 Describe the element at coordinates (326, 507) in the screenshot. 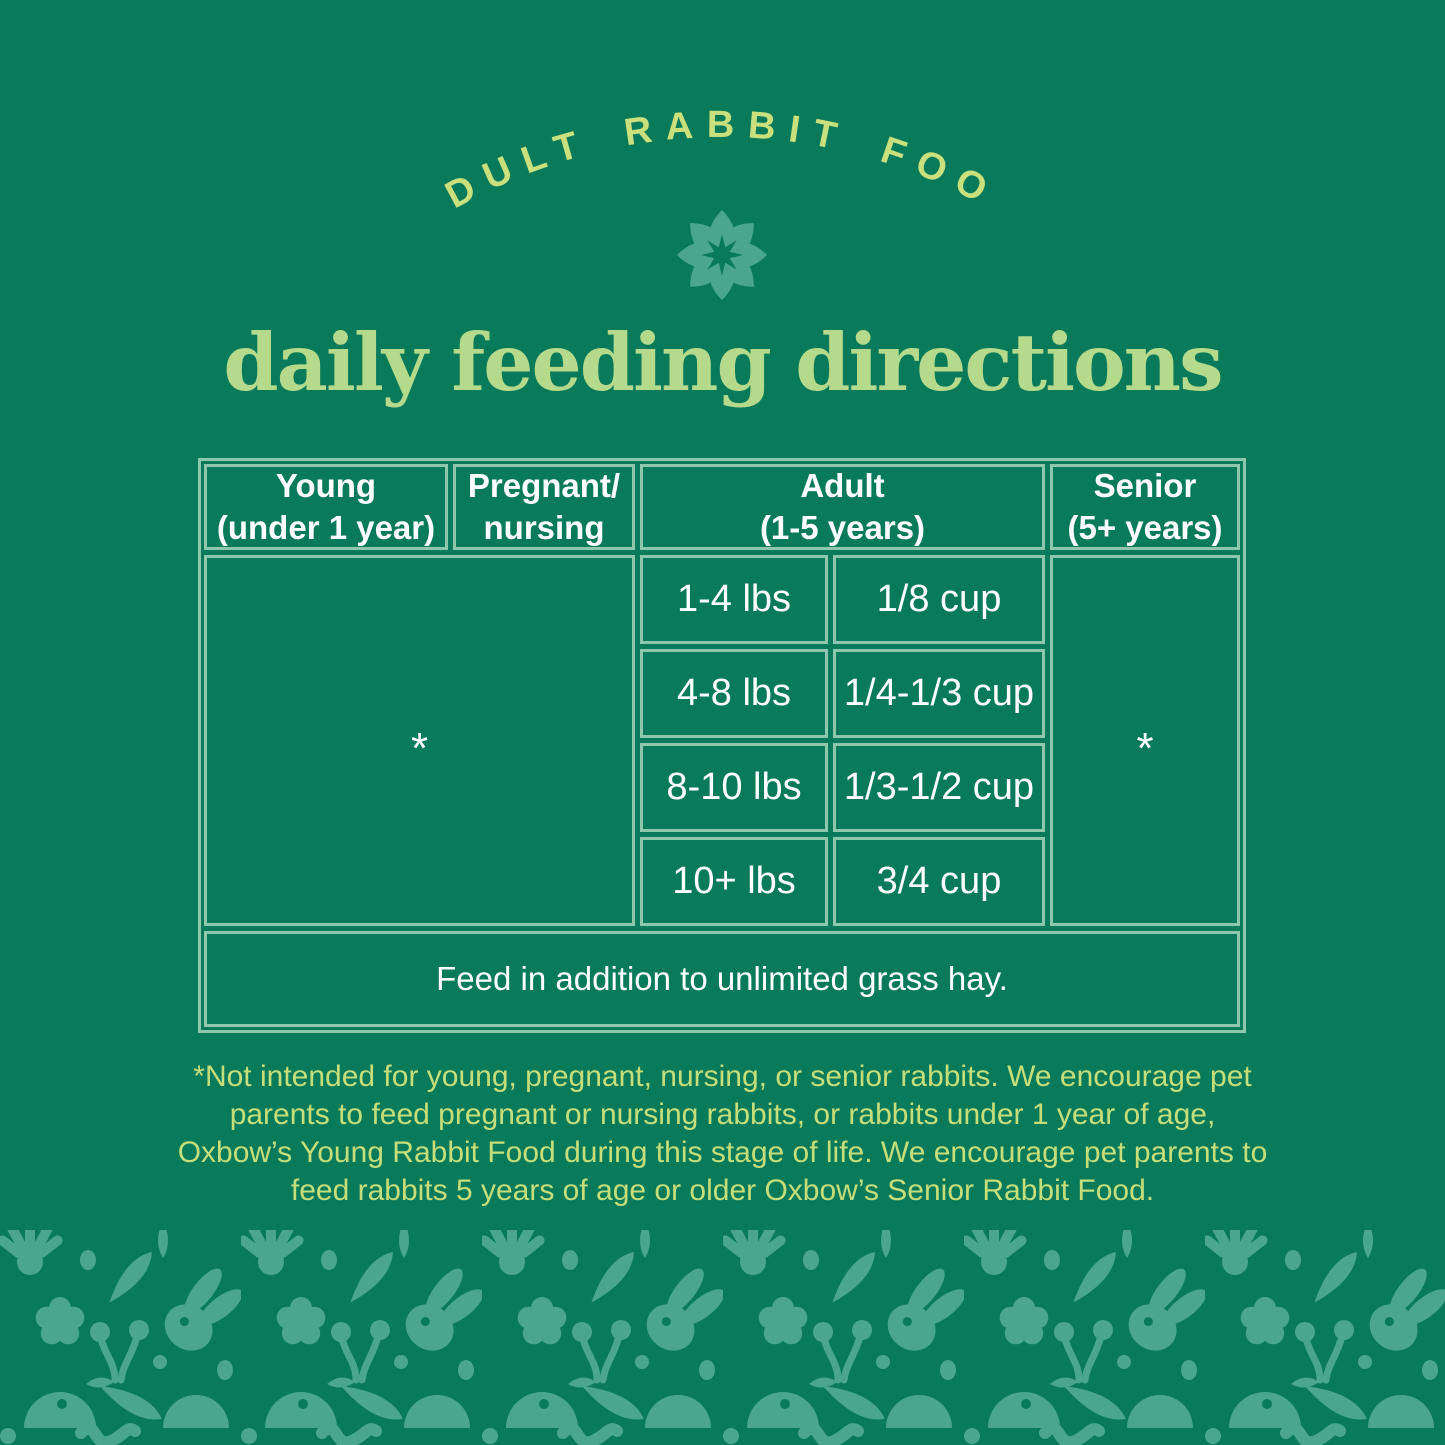

I see `column-header-young: Young (under 1 year)` at that location.